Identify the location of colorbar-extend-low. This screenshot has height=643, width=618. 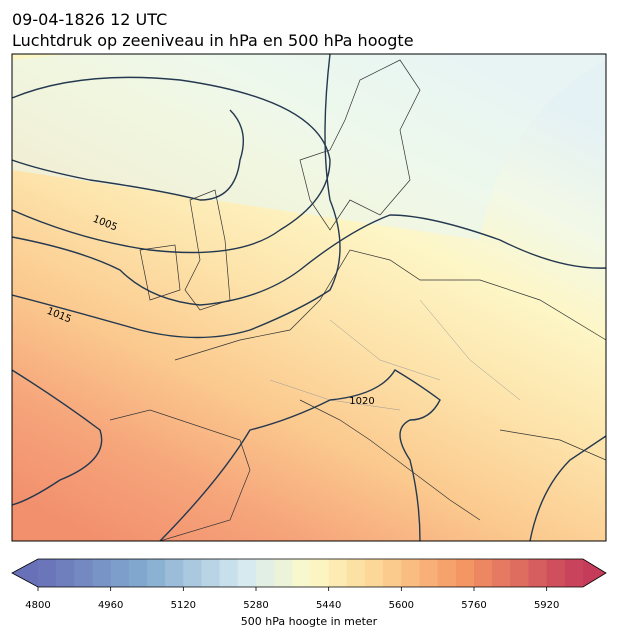
(25, 573).